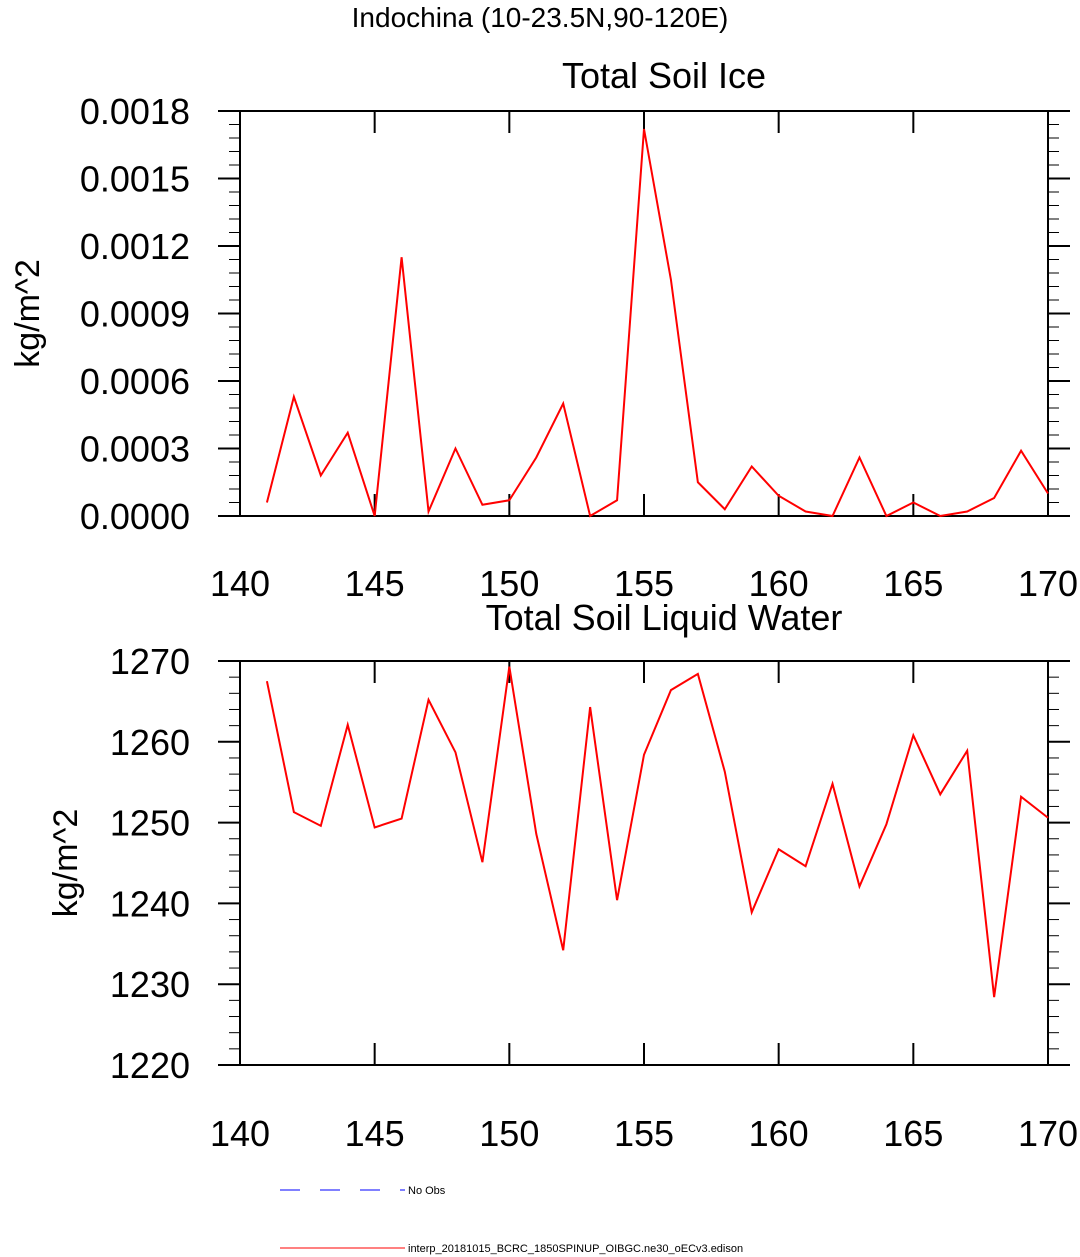 The image size is (1080, 1257). I want to click on y-tick-label: 1260, so click(150, 742).